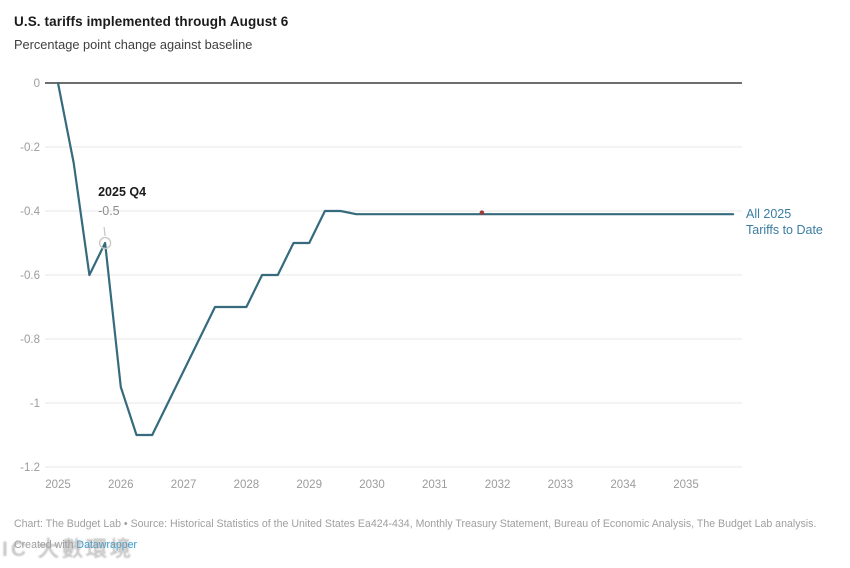 The image size is (850, 568). Describe the element at coordinates (784, 222) in the screenshot. I see `series-label: All 2025 Tariffs to Date` at that location.